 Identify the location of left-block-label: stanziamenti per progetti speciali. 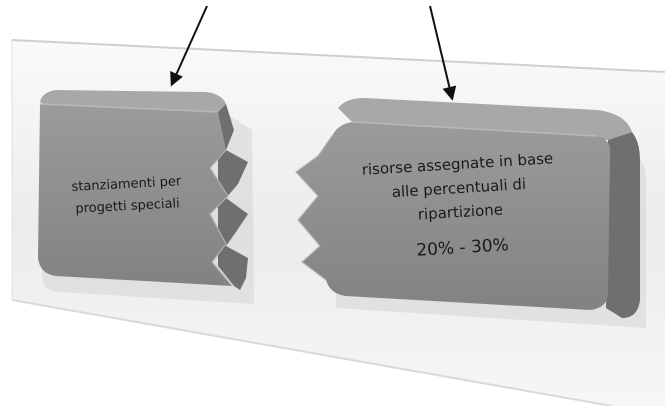
(127, 196).